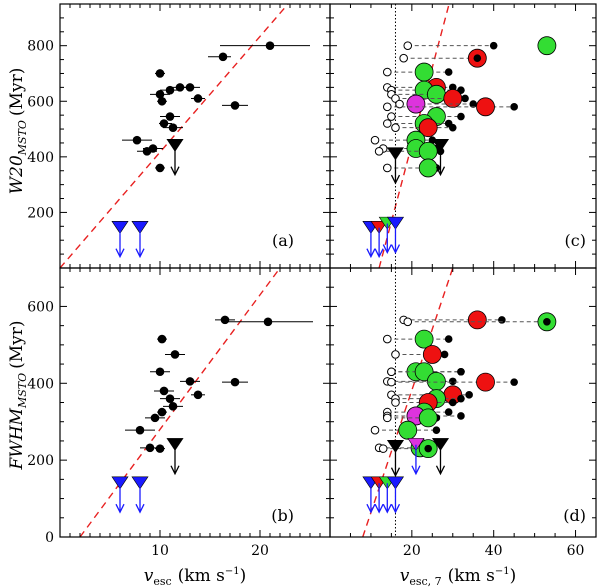 The width and height of the screenshot is (599, 588). I want to click on panel-1-xtick-label-1: 20, so click(260, 551).